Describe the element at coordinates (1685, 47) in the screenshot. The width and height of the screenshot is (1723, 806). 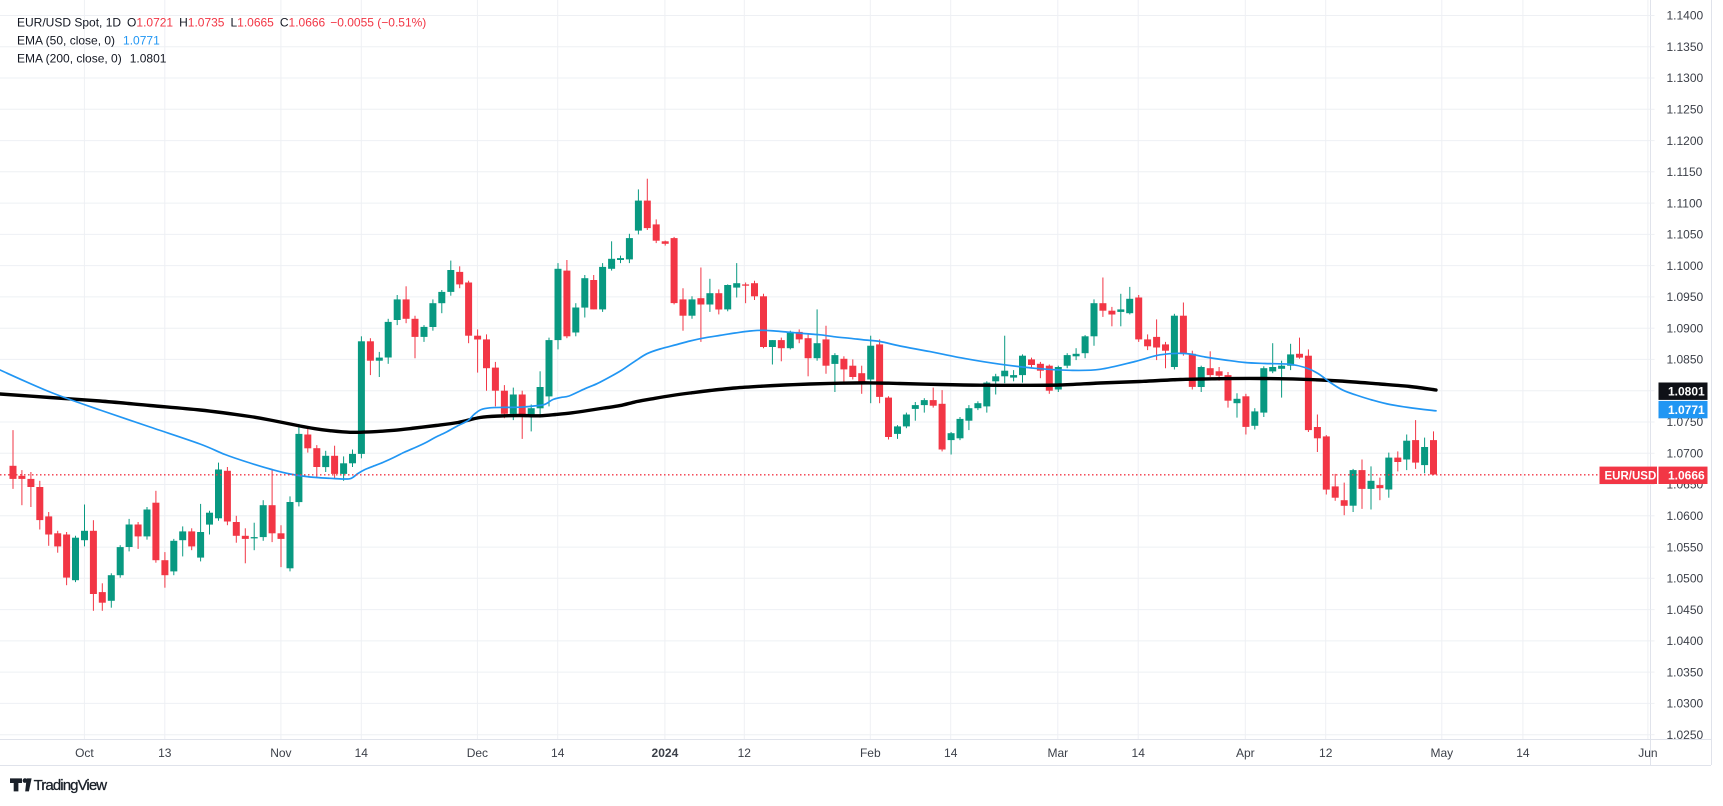
I see `svg-text: 1.1350` at that location.